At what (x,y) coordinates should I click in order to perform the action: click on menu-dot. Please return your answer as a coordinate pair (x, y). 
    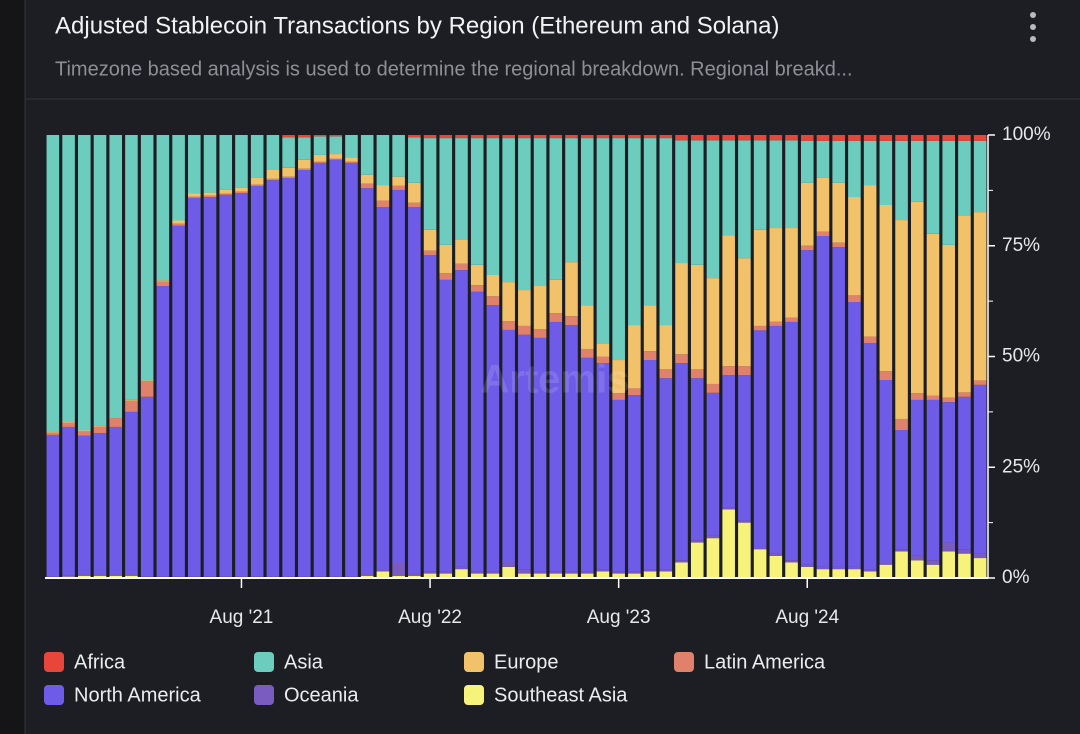
    Looking at the image, I should click on (1033, 39).